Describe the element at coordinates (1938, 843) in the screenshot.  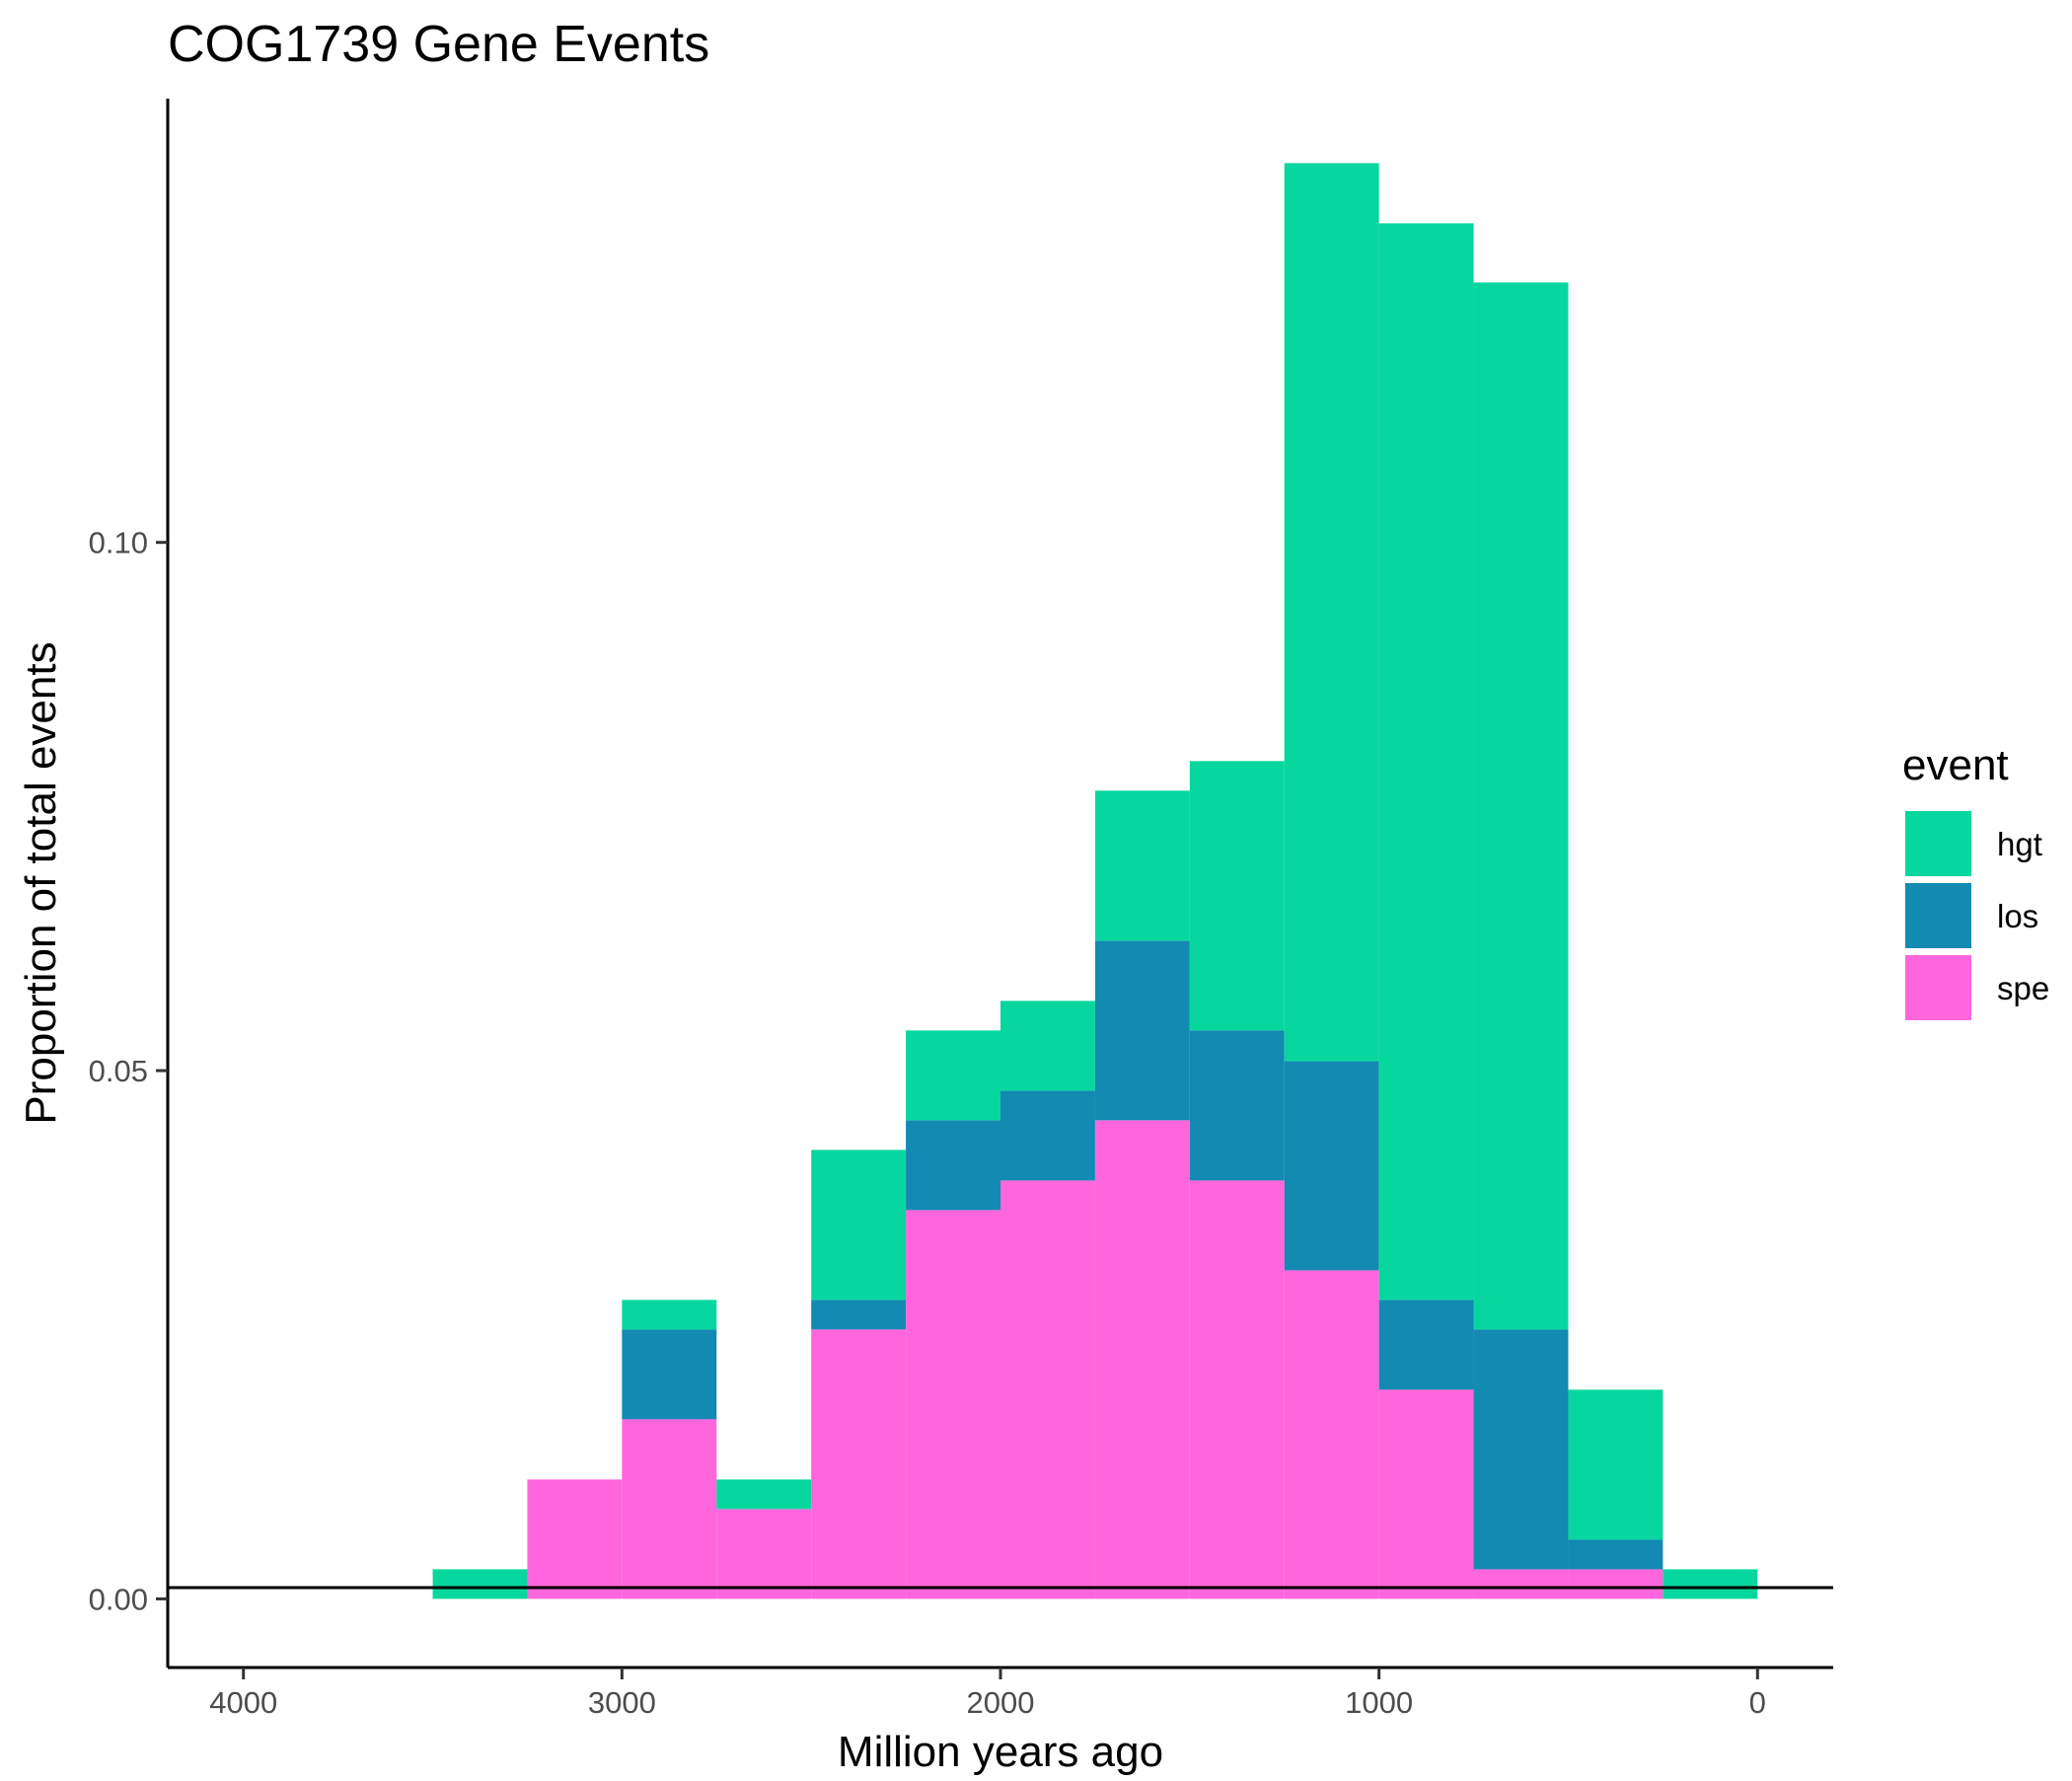
I see `legend-swatch-hgt` at that location.